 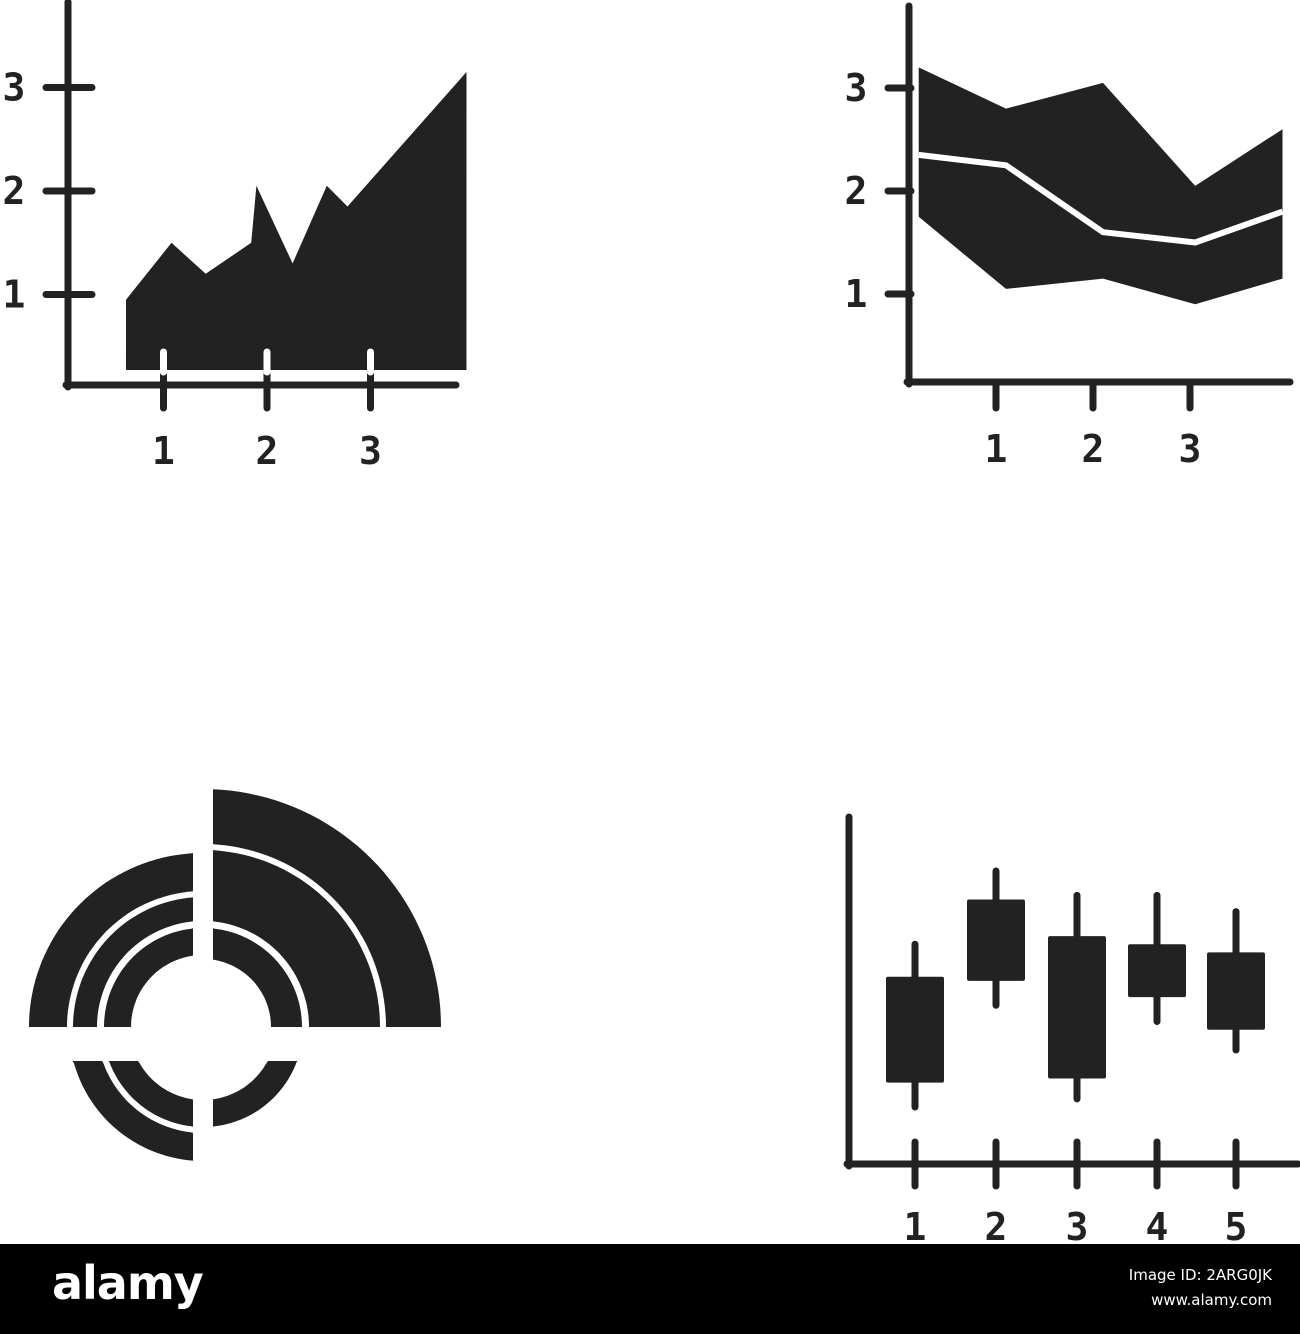 I want to click on image-id-text: Image ID: 2ARG0JK, so click(x=1200, y=1275).